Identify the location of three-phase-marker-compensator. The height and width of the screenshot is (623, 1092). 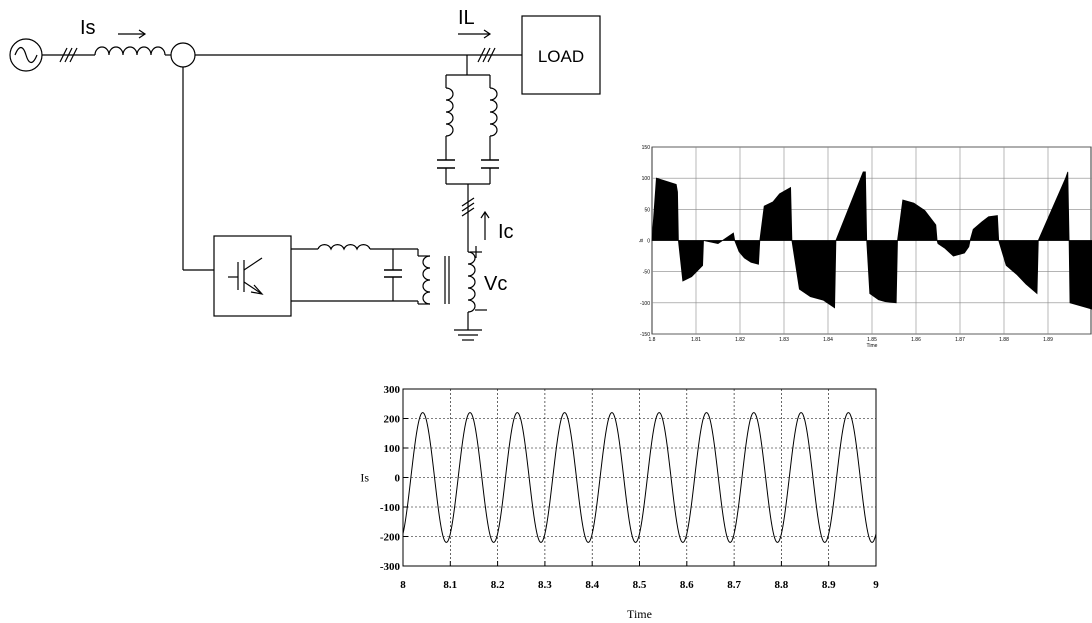
(468, 207).